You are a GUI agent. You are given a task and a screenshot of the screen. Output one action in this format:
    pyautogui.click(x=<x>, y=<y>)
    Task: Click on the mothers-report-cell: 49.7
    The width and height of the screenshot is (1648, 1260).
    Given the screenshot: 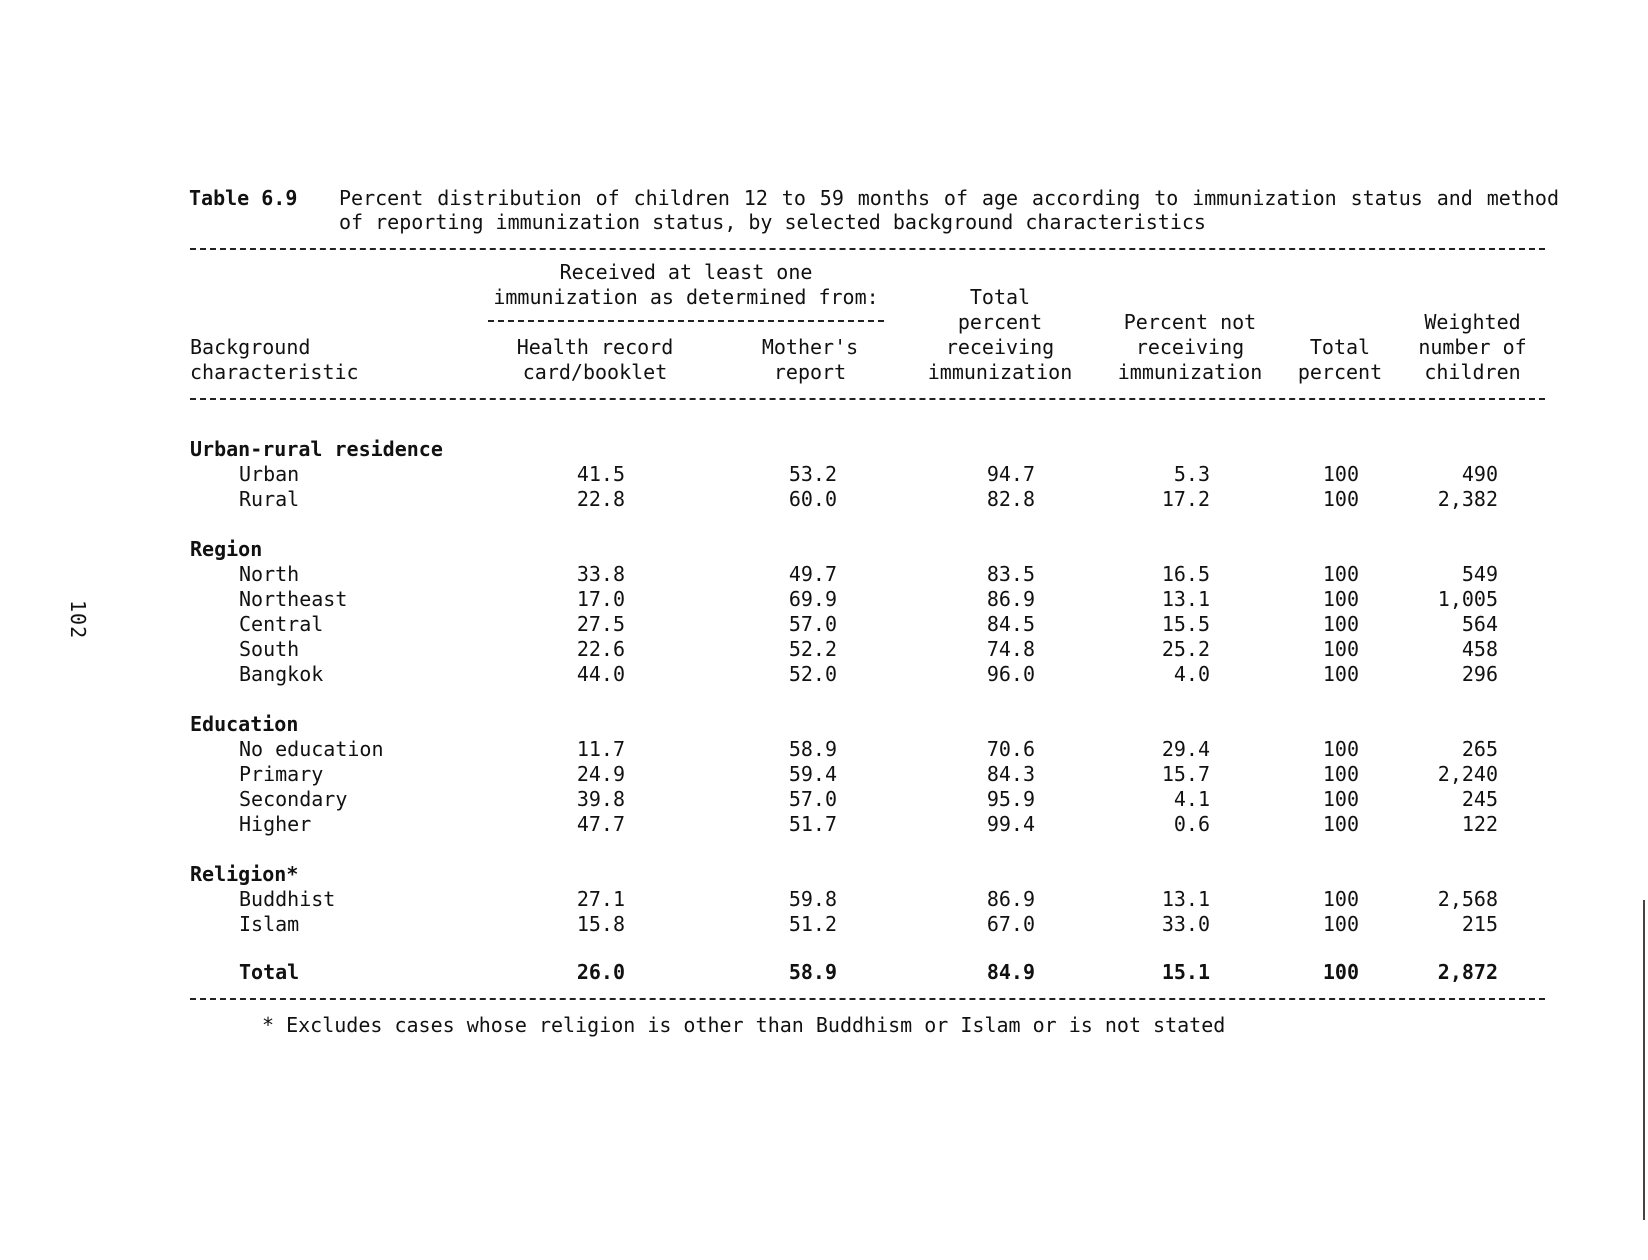 What is the action you would take?
    pyautogui.click(x=812, y=574)
    